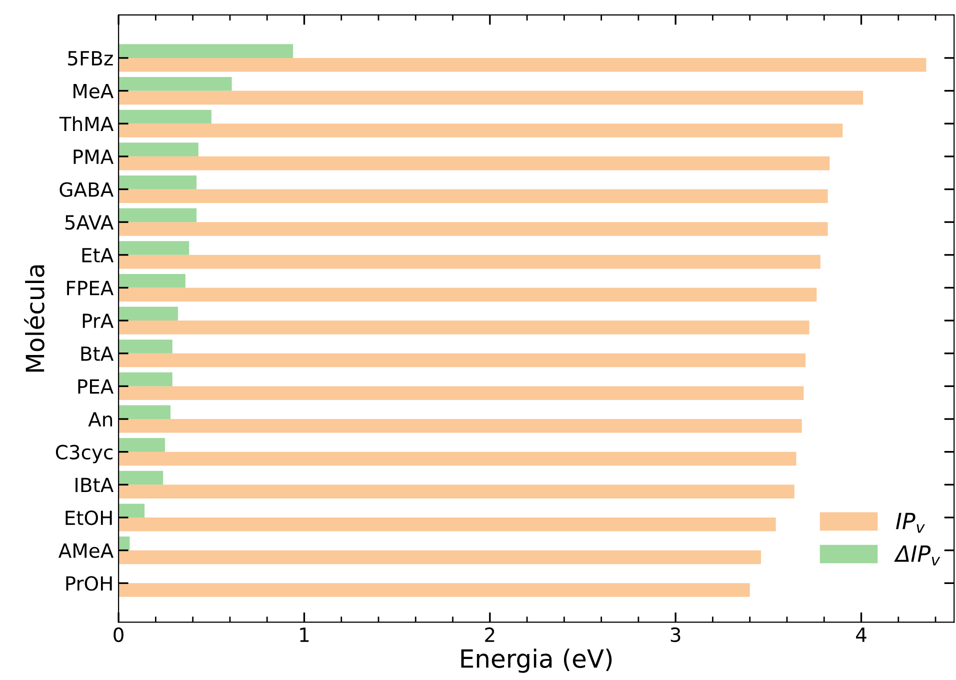 This screenshot has width=956, height=680. What do you see at coordinates (96, 386) in the screenshot?
I see `y-tick-label: PEA` at bounding box center [96, 386].